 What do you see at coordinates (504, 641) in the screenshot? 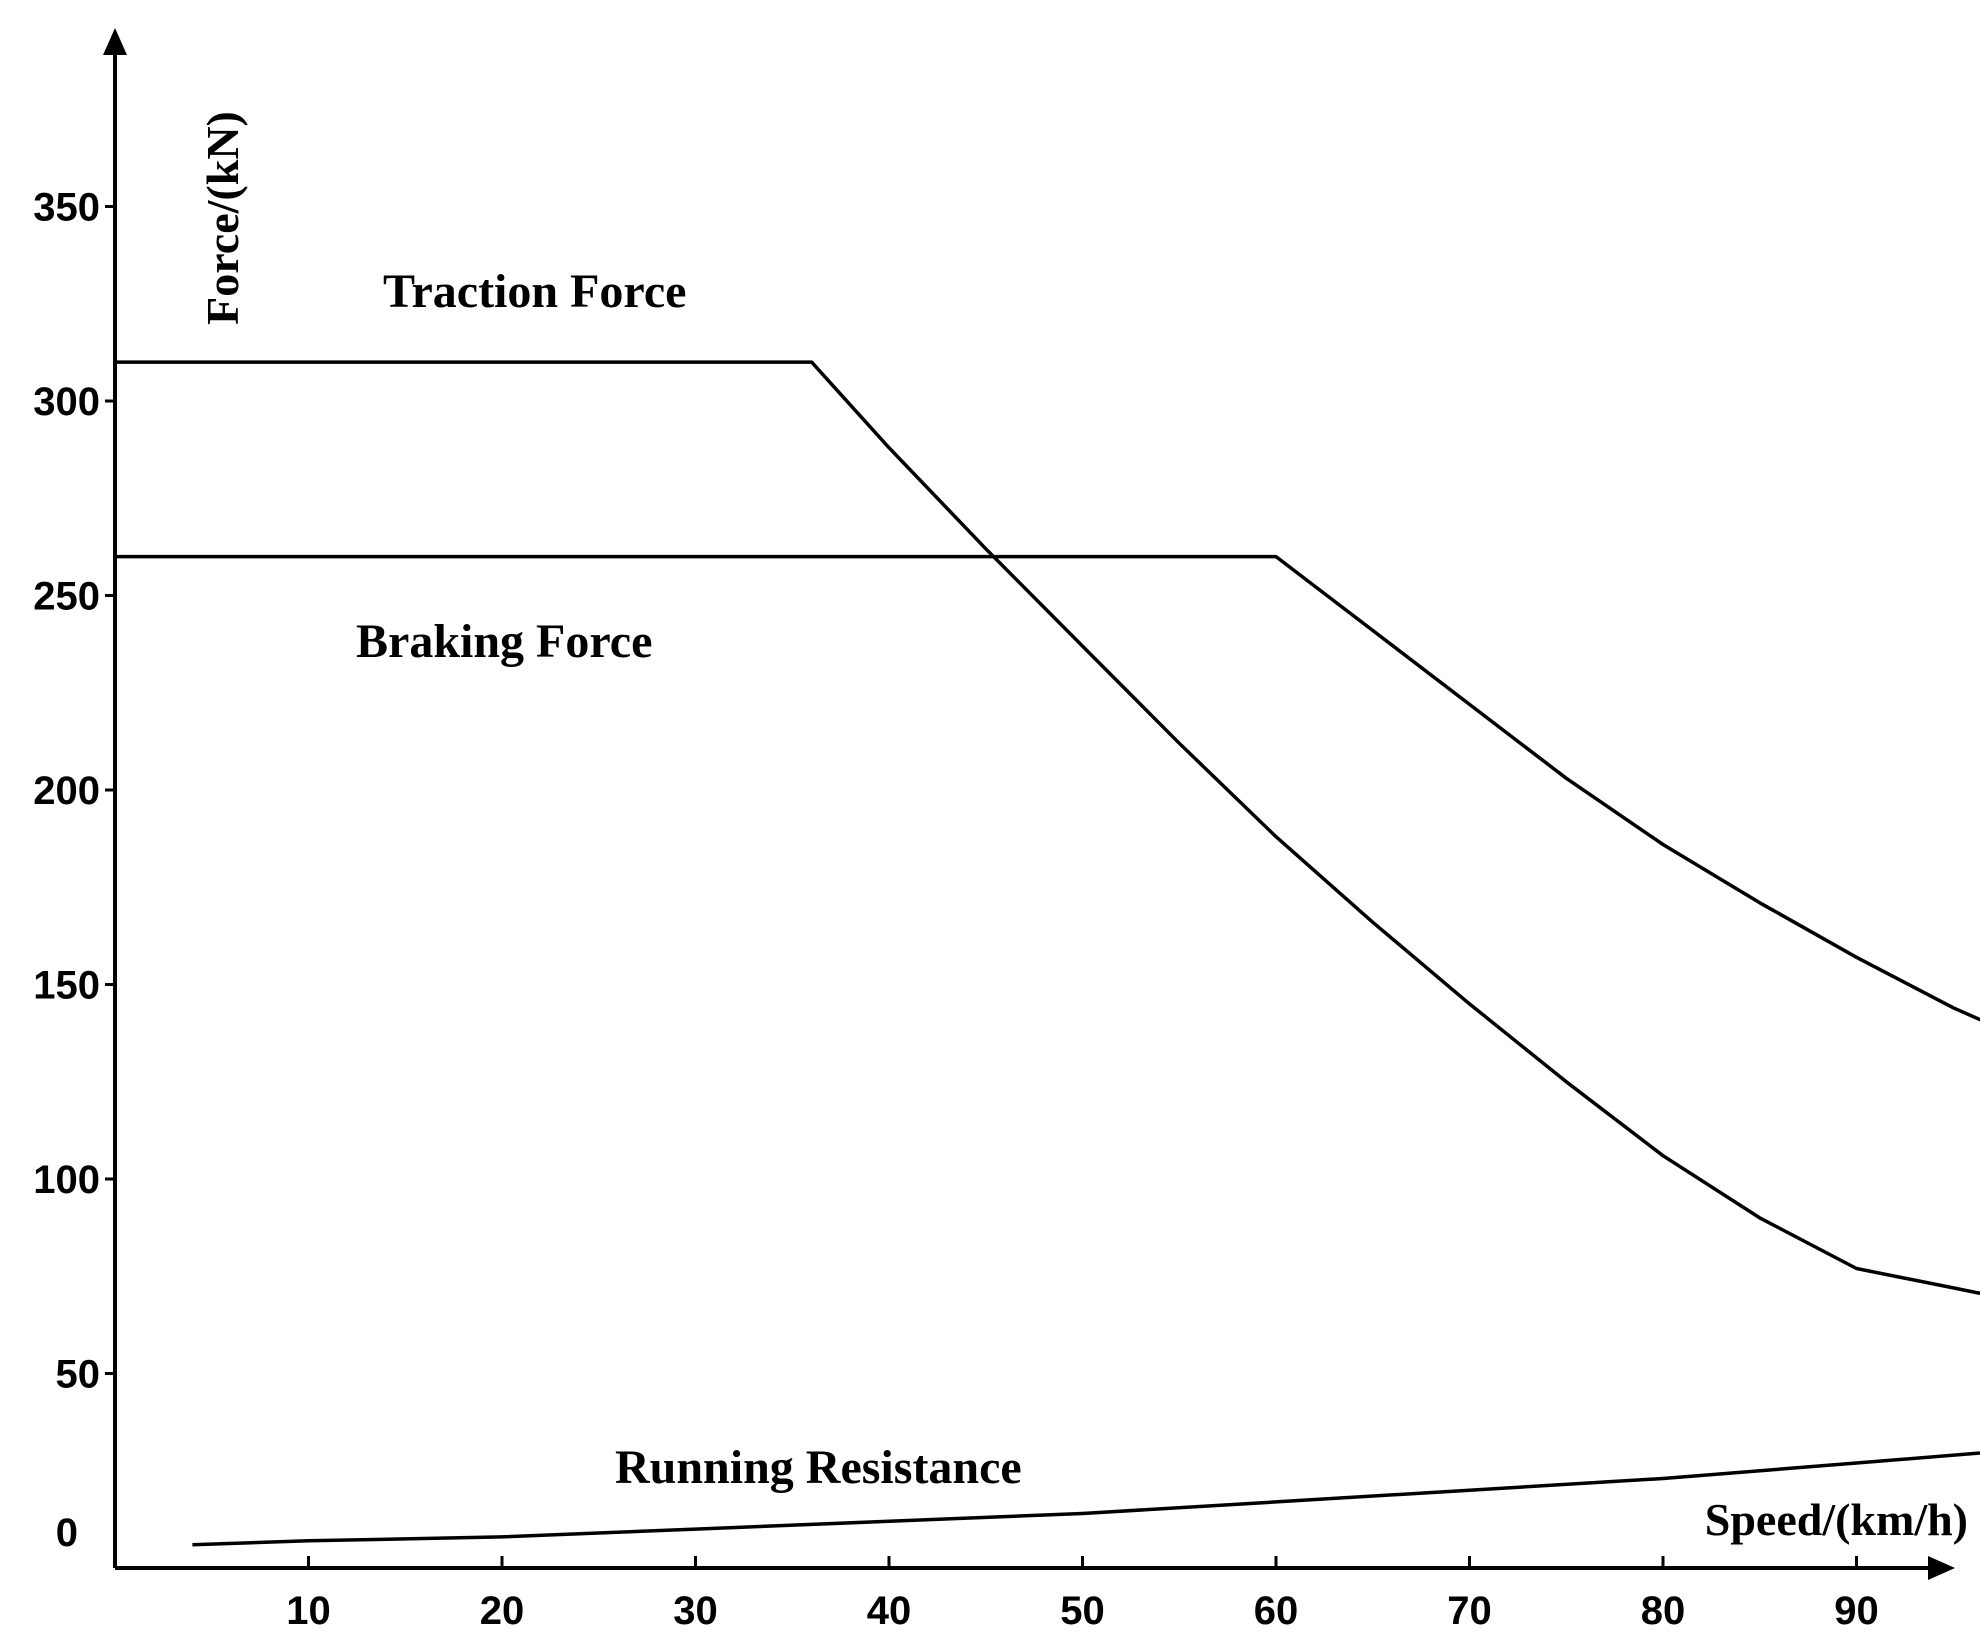
I see `series-label-braking-force: Braking Force` at bounding box center [504, 641].